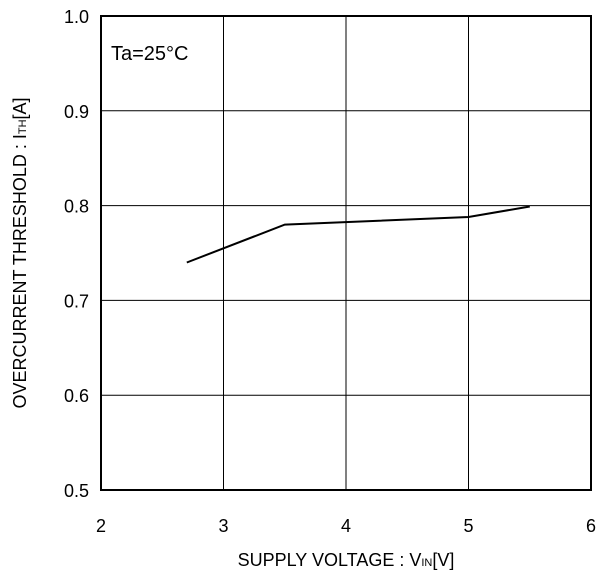  I want to click on x-tick-label: 5, so click(468, 526).